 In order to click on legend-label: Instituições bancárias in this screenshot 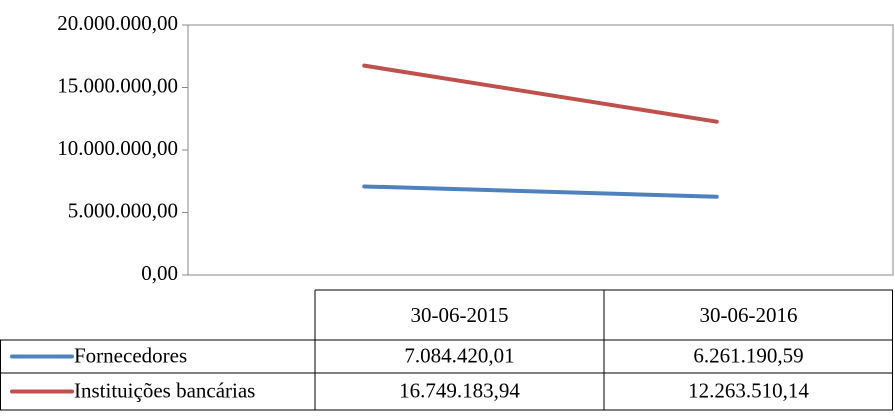, I will do `click(164, 390)`.